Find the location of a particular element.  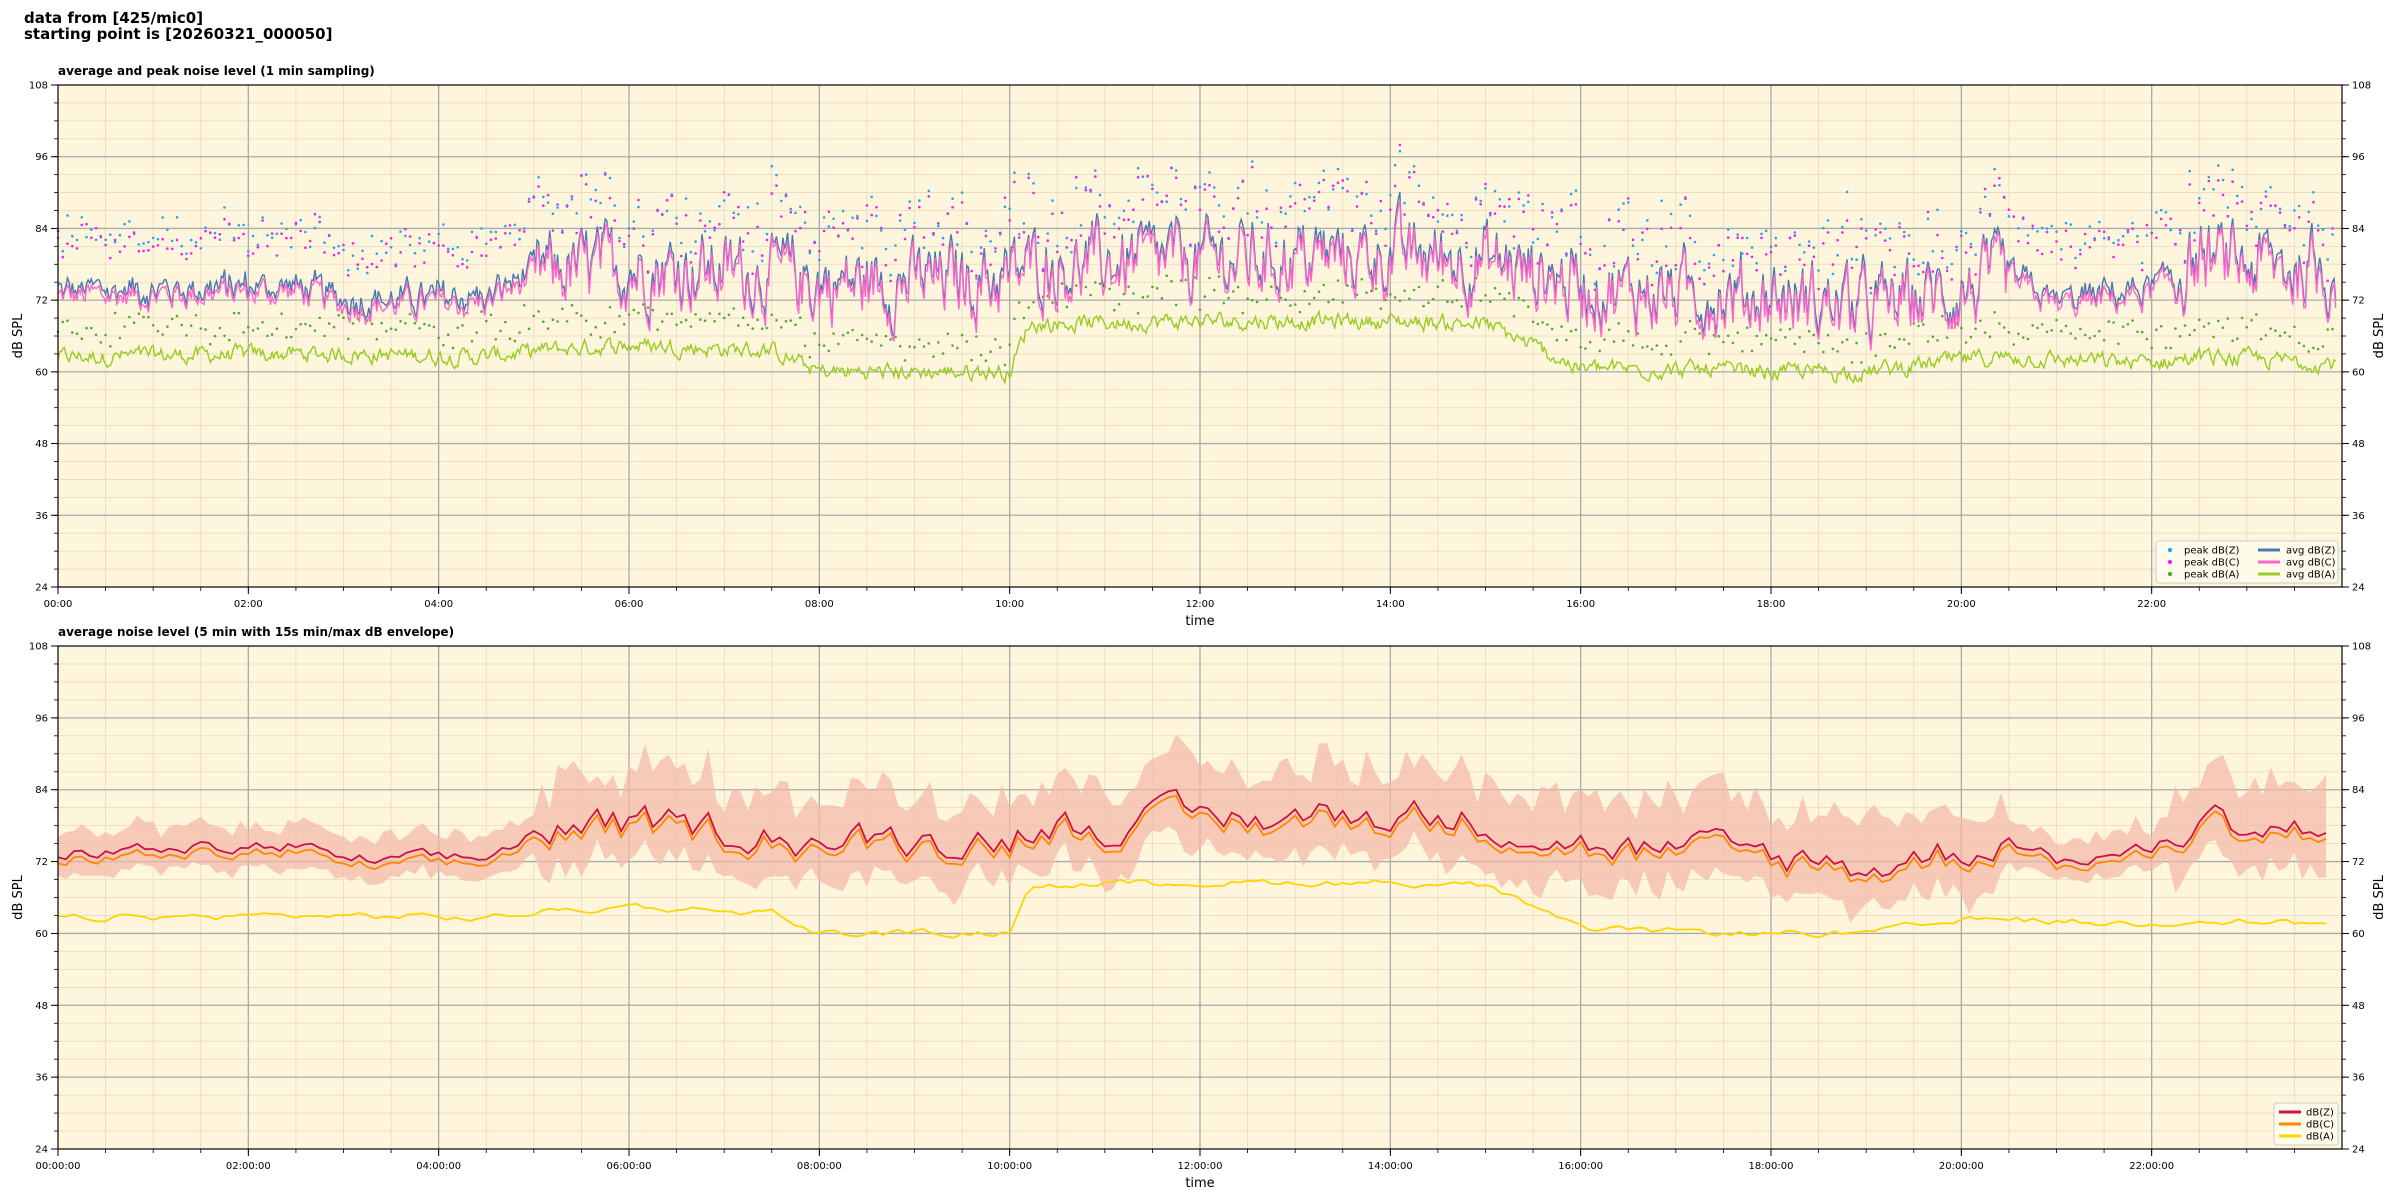

y-tick-label-left: 72 is located at coordinates (41, 301).